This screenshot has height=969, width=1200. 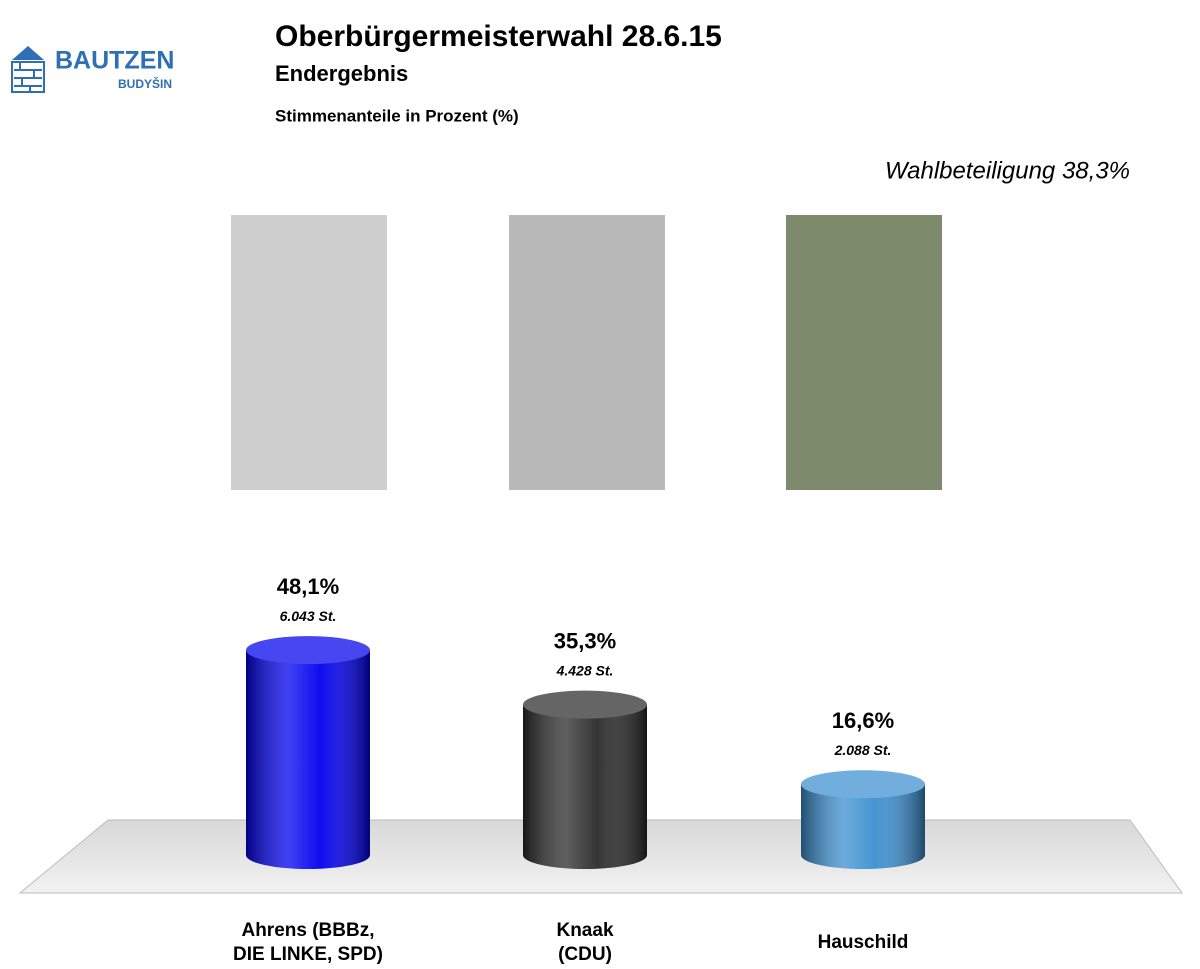 What do you see at coordinates (863, 942) in the screenshot?
I see `x-tick-label: Hauschild` at bounding box center [863, 942].